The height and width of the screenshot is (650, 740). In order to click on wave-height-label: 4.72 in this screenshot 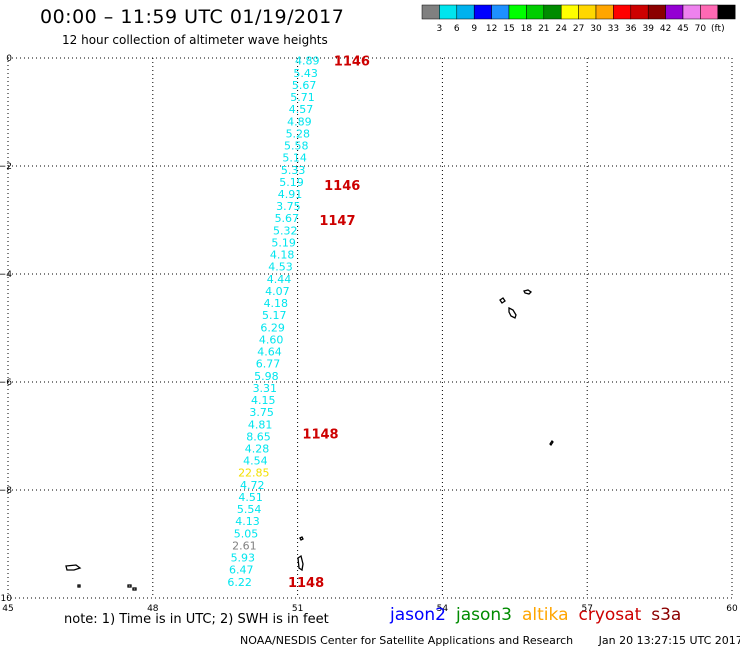, I will do `click(252, 485)`.